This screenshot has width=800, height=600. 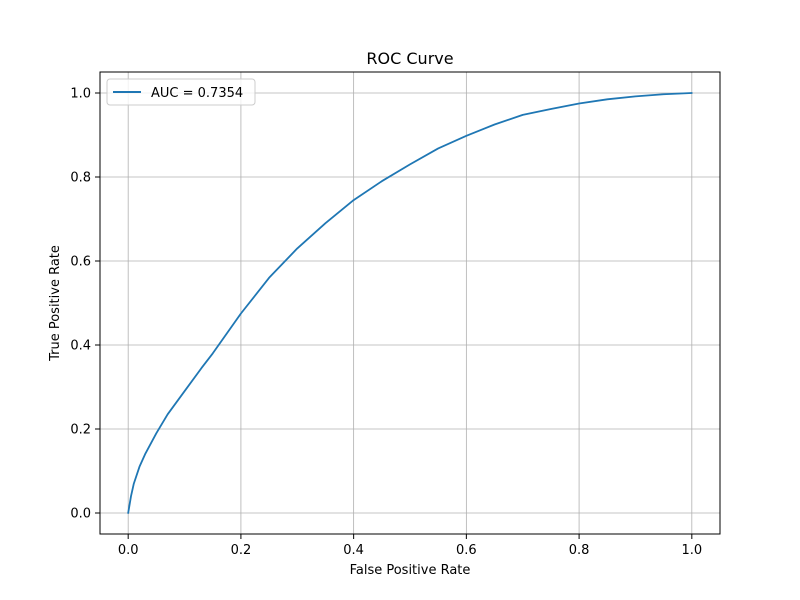 I want to click on x-axis-label: False Positive Rate, so click(x=410, y=570).